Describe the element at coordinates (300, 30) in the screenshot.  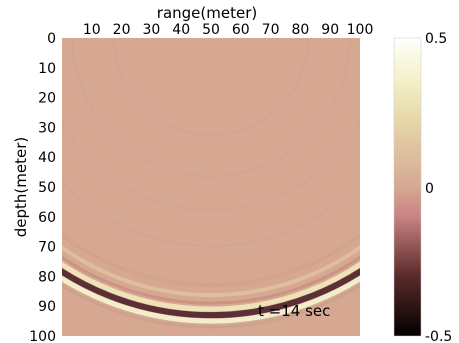
I see `x-tick-label: 80` at that location.